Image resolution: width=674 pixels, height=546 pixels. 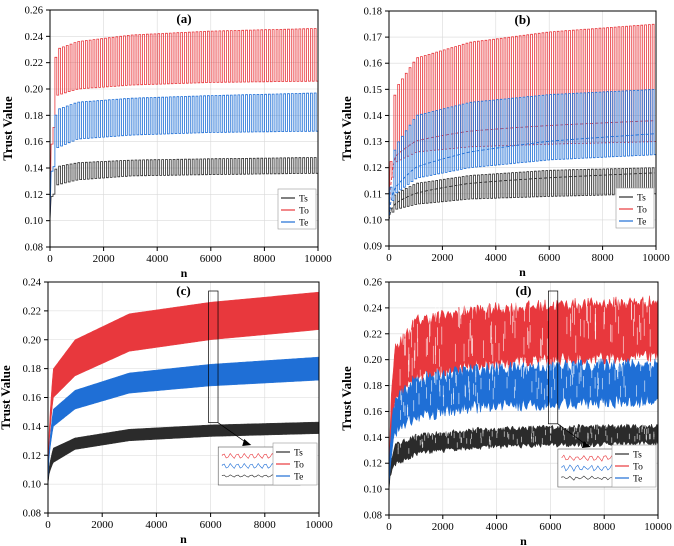 What do you see at coordinates (34, 37) in the screenshot?
I see `y-tick-label: 0.24` at bounding box center [34, 37].